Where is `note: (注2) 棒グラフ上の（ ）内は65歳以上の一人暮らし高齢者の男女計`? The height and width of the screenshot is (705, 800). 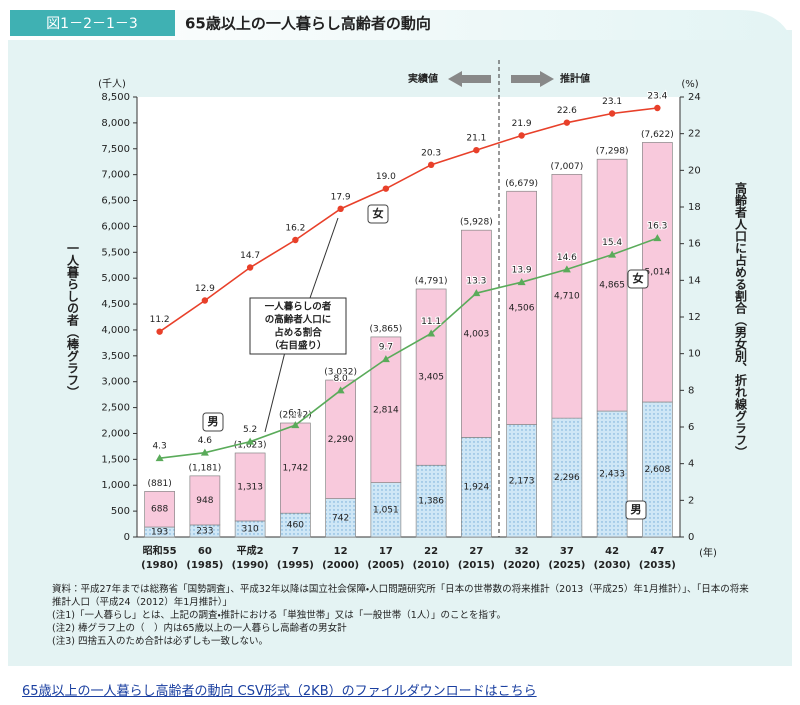
note: (注2) 棒グラフ上の（ ）内は65歳以上の一人暮らし高齢者の男女計 is located at coordinates (199, 628).